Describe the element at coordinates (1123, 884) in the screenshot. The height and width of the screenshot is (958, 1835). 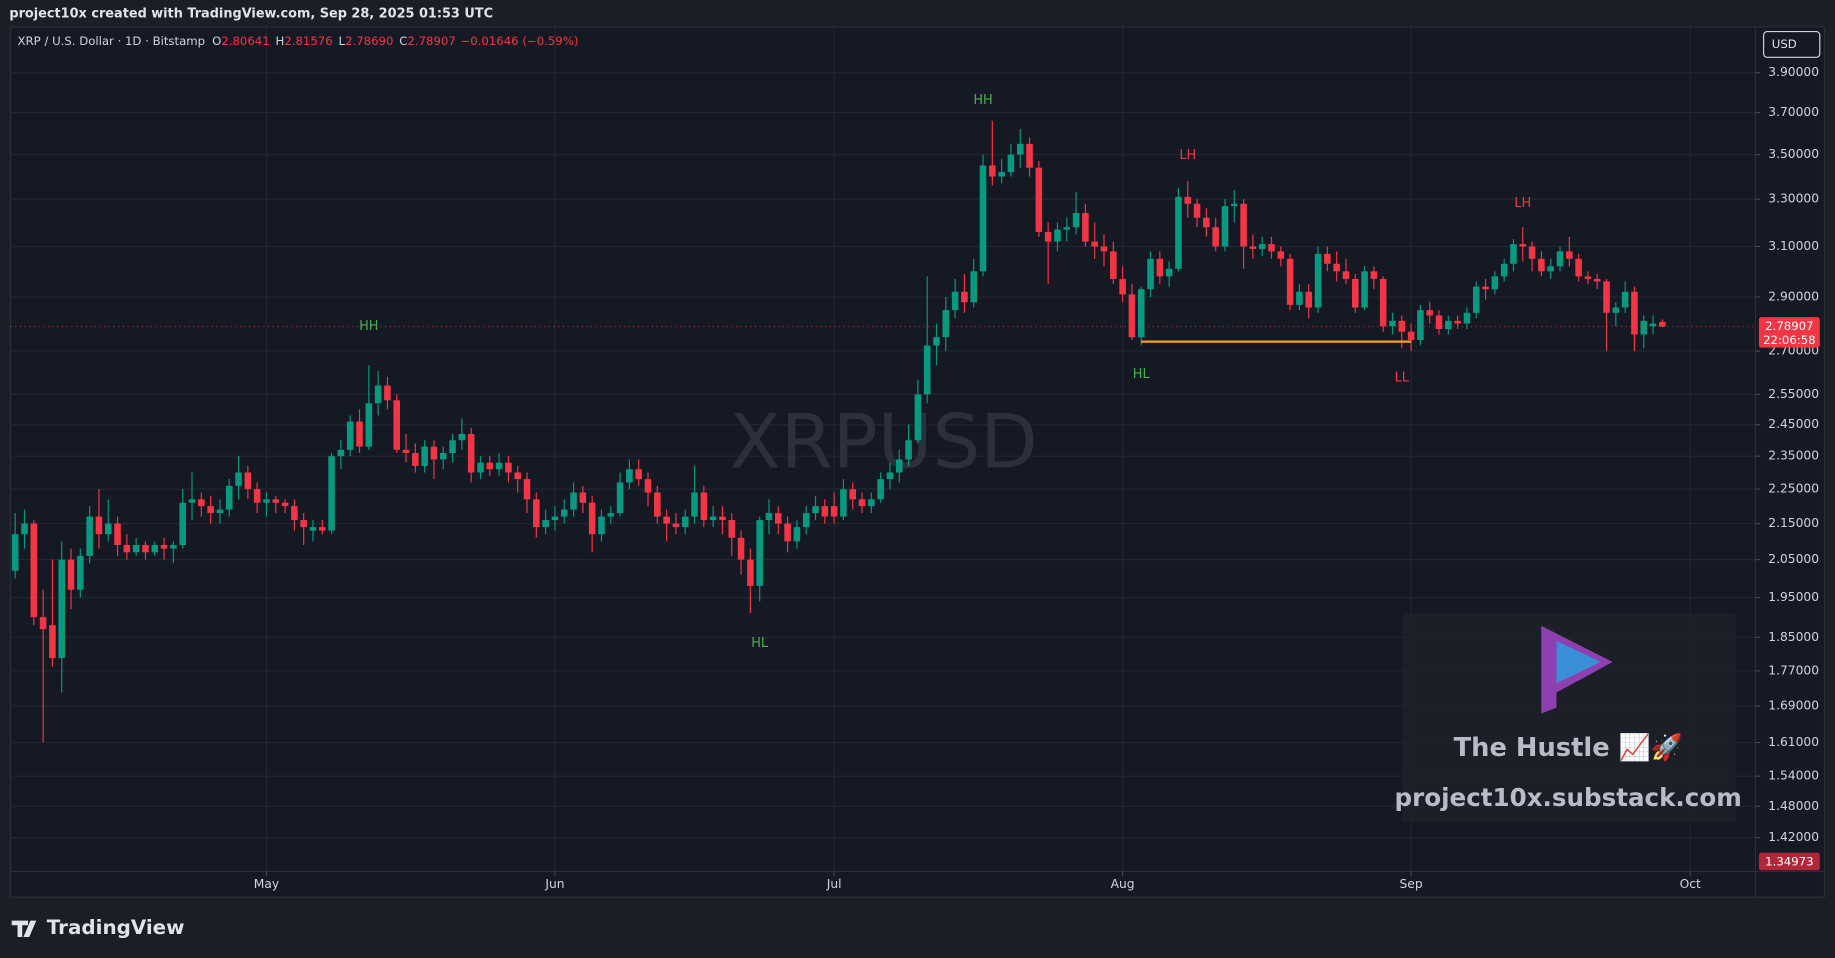
I see `x-tick-label: Aug` at that location.